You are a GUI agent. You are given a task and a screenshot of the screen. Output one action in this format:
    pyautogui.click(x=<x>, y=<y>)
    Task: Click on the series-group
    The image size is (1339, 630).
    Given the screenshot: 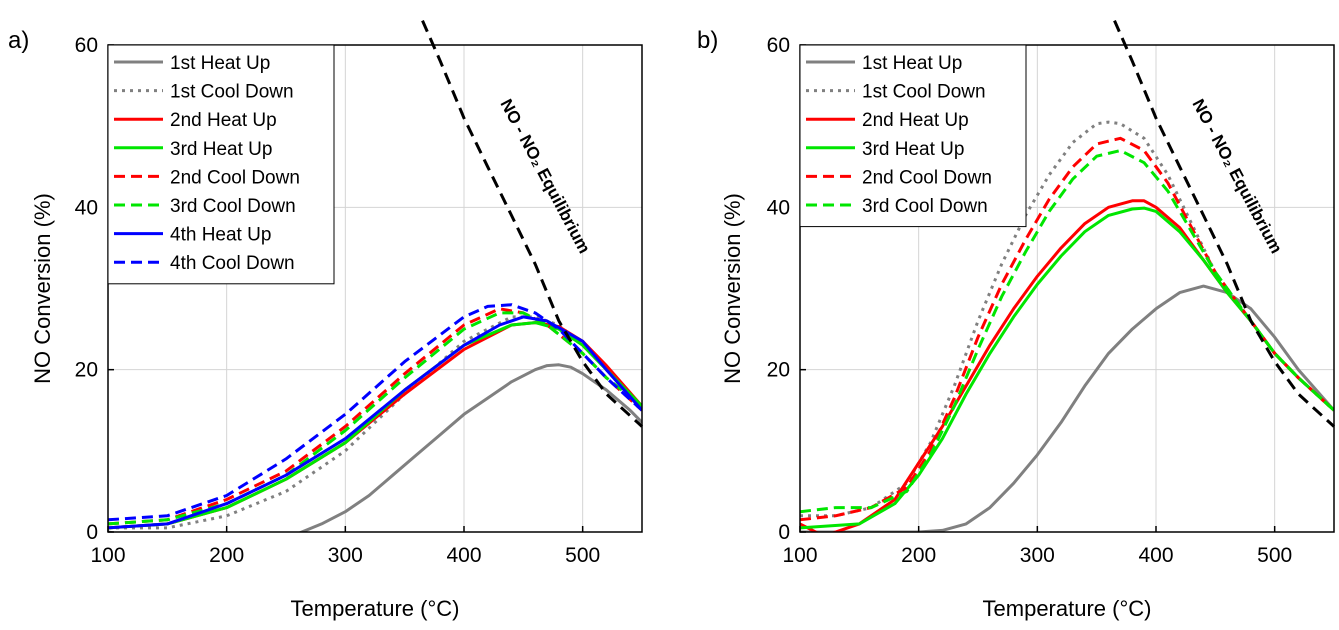 What is the action you would take?
    pyautogui.click(x=375, y=417)
    